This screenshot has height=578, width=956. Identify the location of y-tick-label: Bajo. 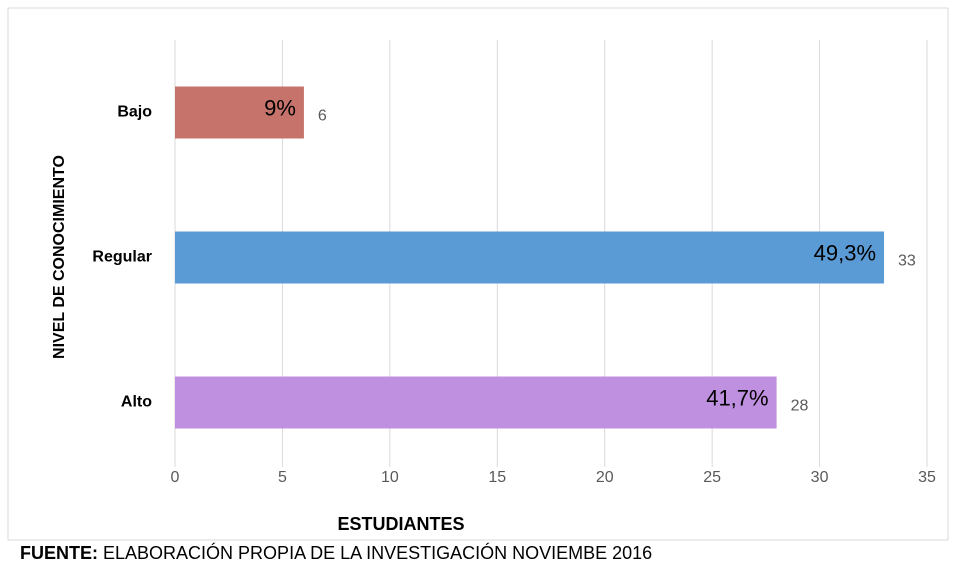
(134, 112).